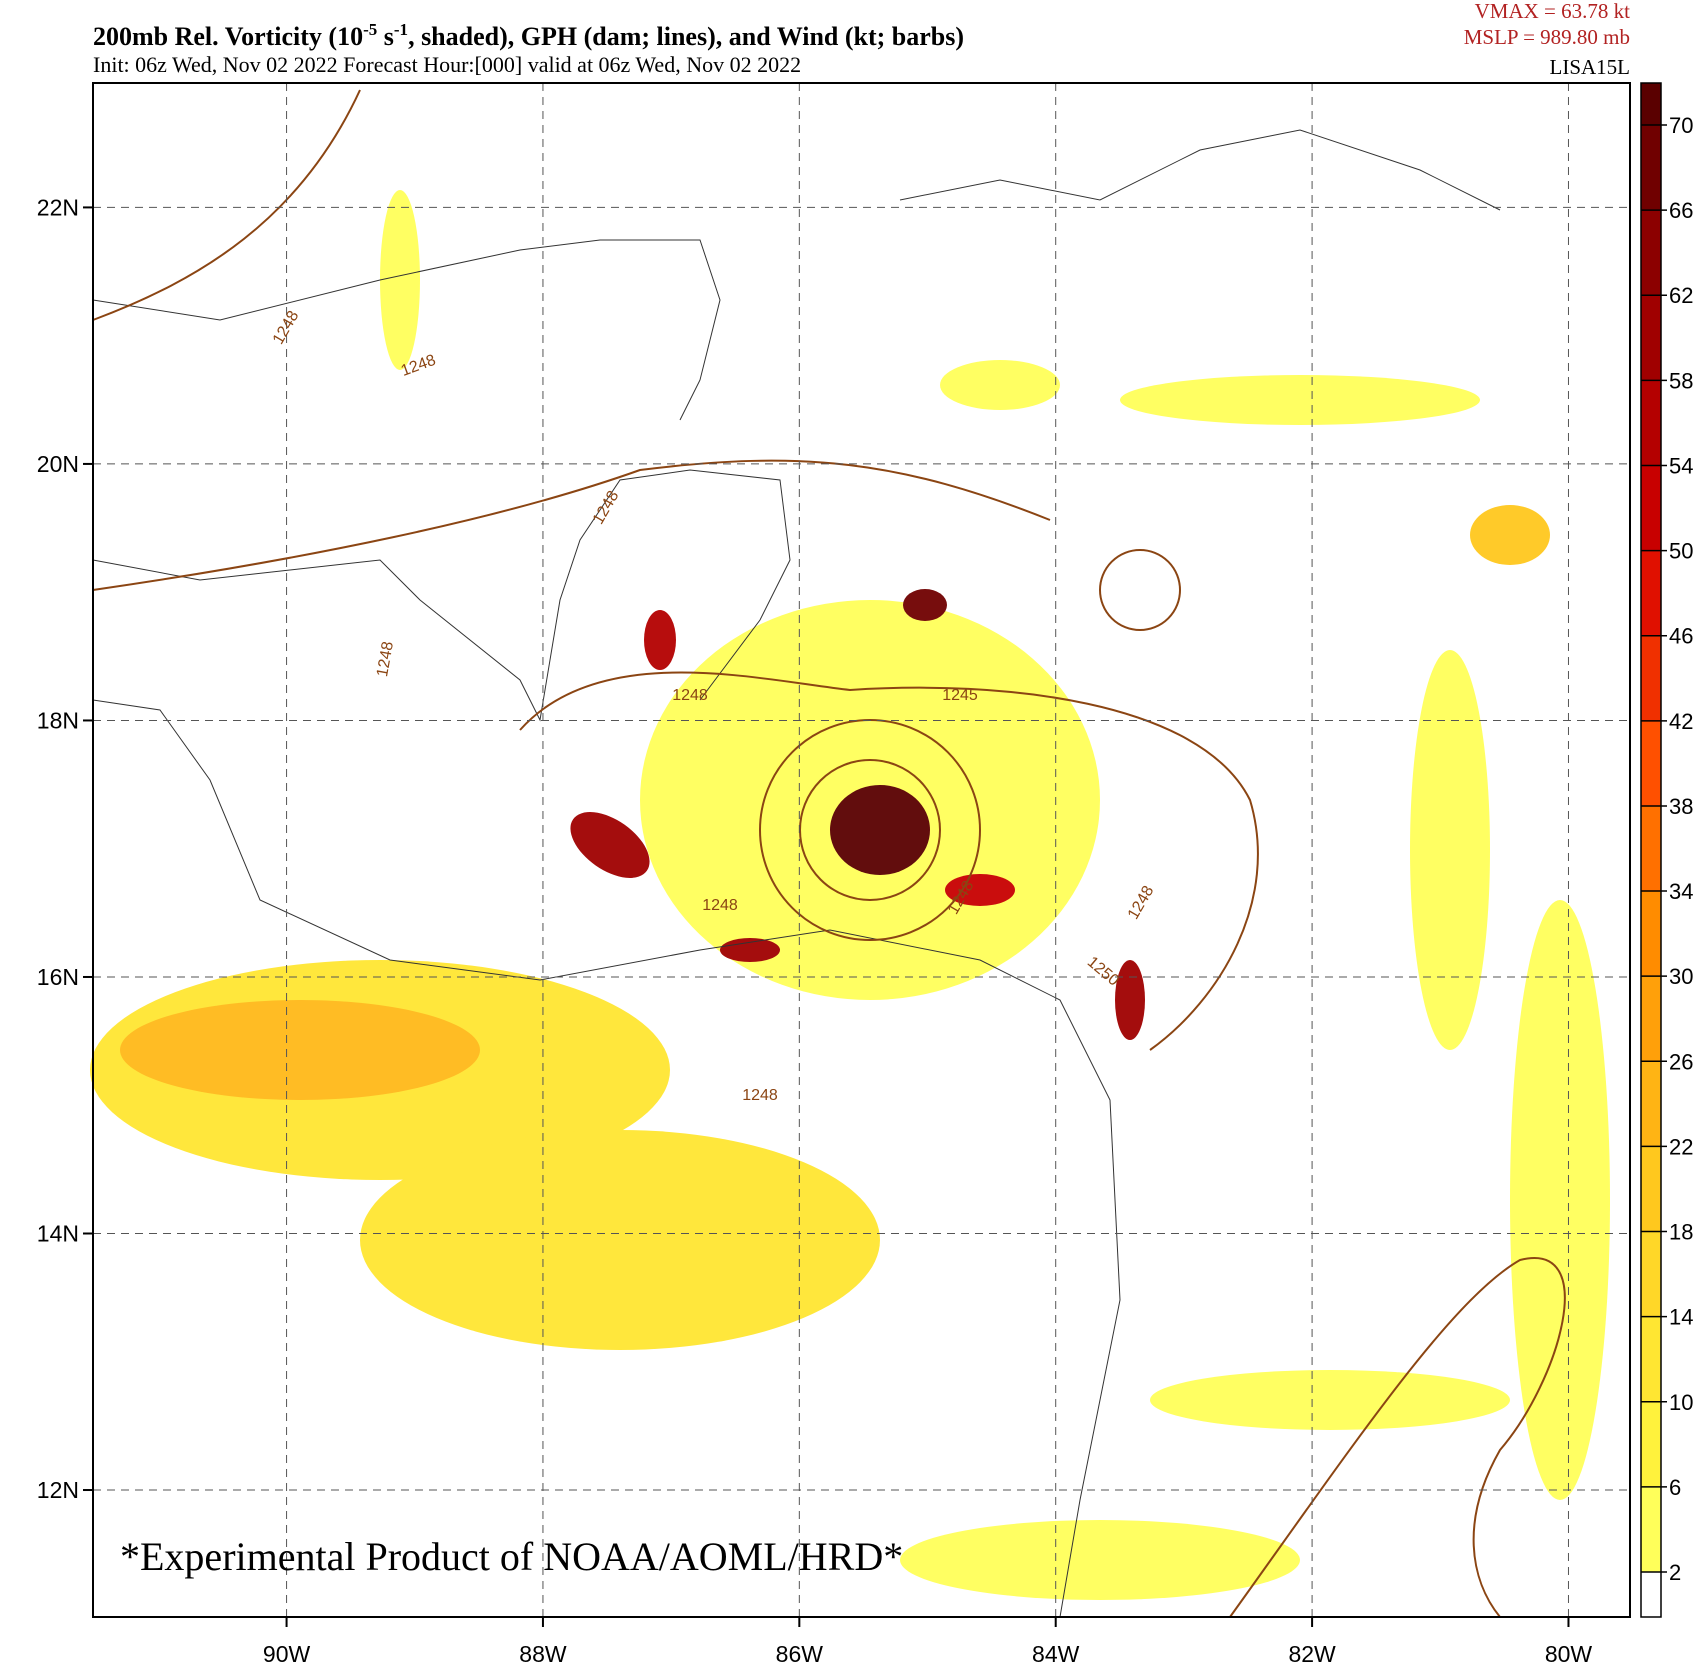 This screenshot has width=1696, height=1679. I want to click on lon-label: 84W, so click(1056, 1654).